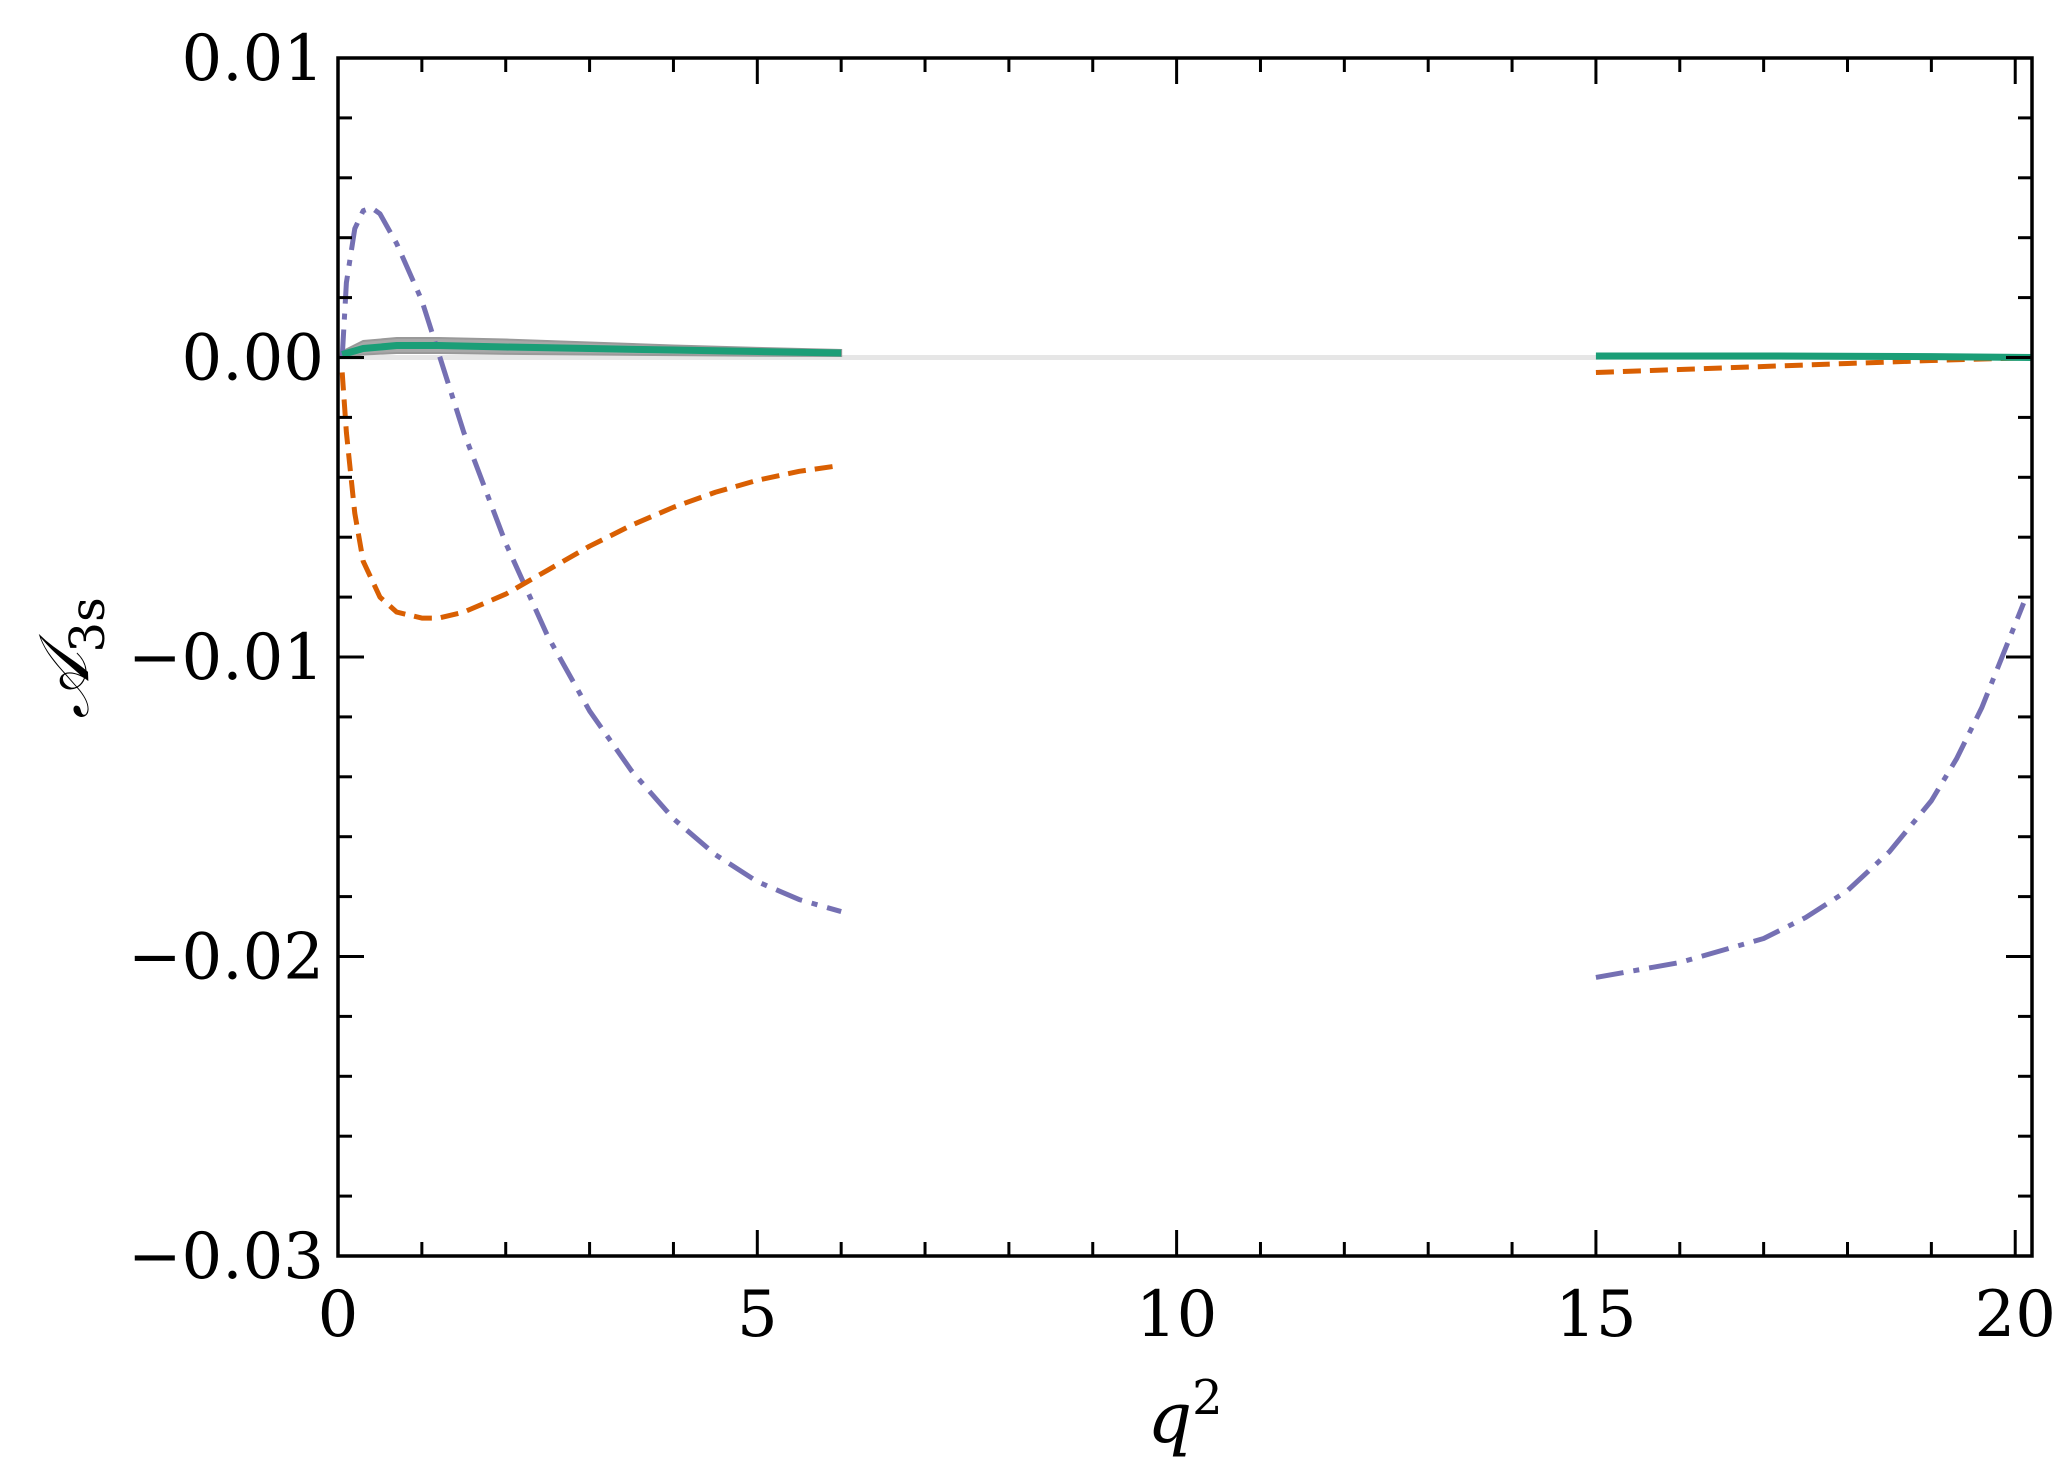 The width and height of the screenshot is (2069, 1469). What do you see at coordinates (1184, 1414) in the screenshot?
I see `x-axis-label: q2` at bounding box center [1184, 1414].